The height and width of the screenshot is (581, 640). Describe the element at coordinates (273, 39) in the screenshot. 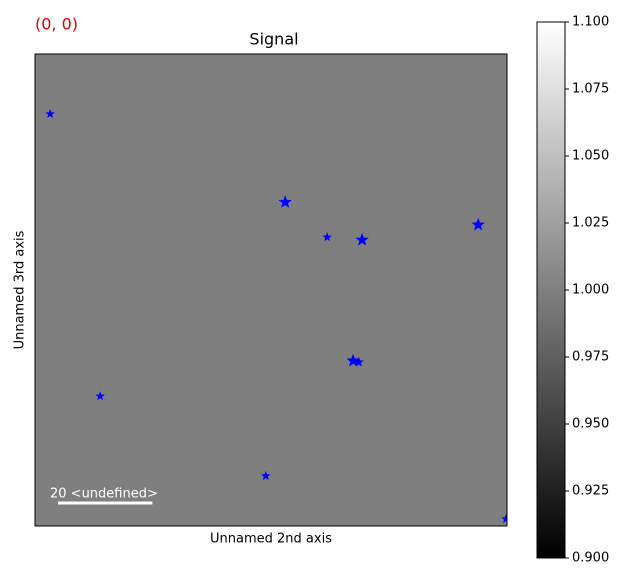

I see `chart-title: Signal` at that location.